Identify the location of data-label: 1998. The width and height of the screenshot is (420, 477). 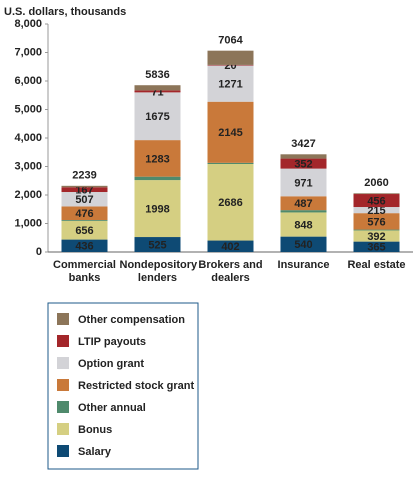
(157, 209).